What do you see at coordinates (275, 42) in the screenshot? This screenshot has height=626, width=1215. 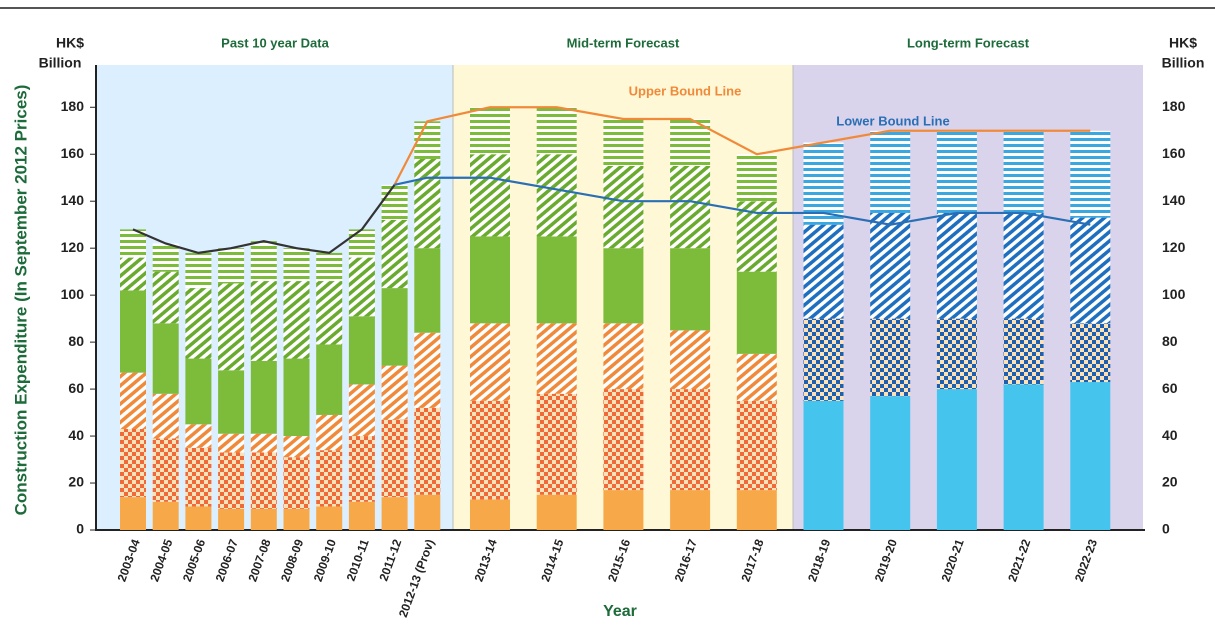 I see `section-label: Past 10 year Data` at bounding box center [275, 42].